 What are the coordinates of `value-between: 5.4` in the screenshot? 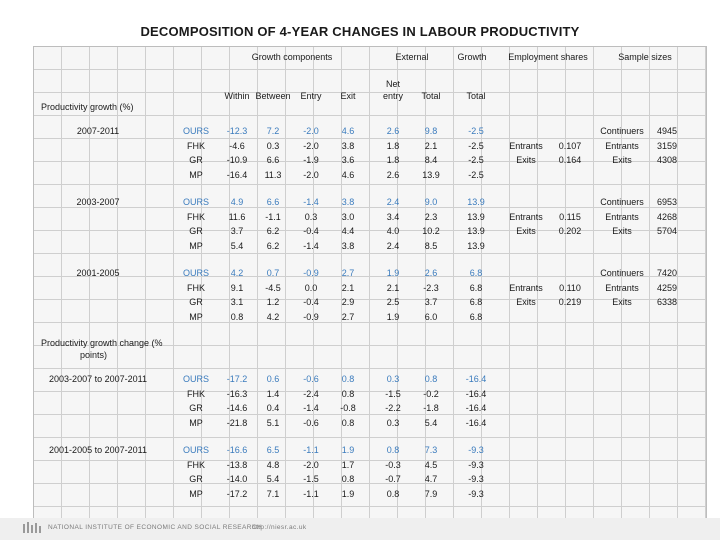 It's located at (273, 479).